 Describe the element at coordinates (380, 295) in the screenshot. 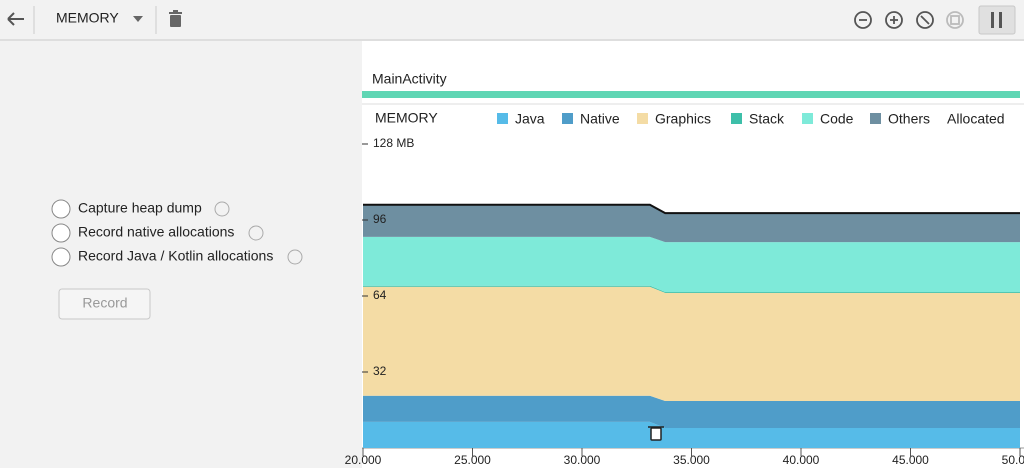

I see `y-tick-label: 64` at that location.